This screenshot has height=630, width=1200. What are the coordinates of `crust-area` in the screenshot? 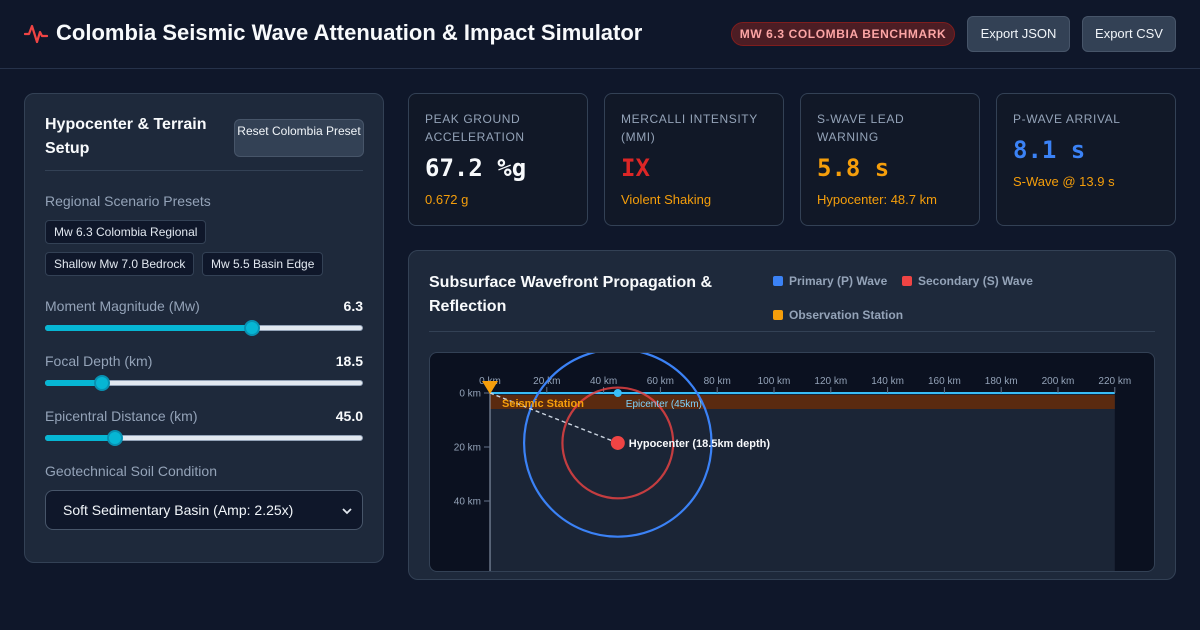 It's located at (802, 482).